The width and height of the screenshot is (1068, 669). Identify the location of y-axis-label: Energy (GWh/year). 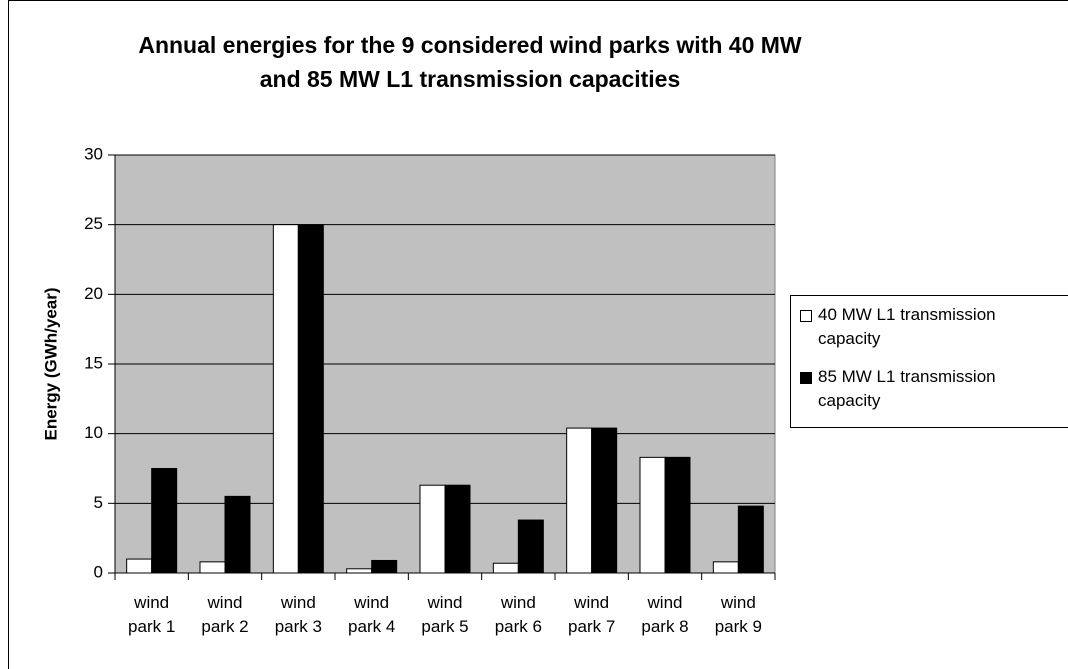
(50, 363).